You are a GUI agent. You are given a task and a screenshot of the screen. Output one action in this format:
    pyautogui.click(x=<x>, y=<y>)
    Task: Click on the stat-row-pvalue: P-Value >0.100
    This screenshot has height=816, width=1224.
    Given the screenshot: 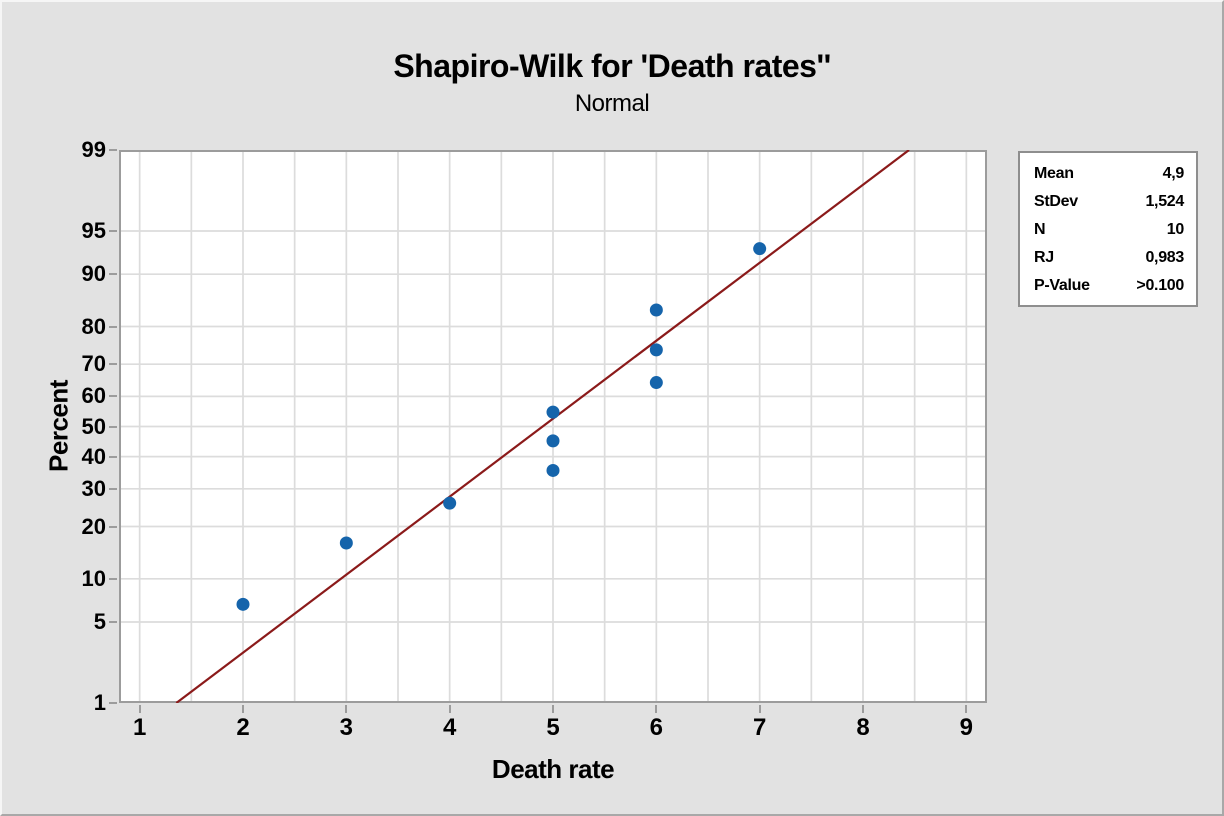 What is the action you would take?
    pyautogui.click(x=1109, y=286)
    